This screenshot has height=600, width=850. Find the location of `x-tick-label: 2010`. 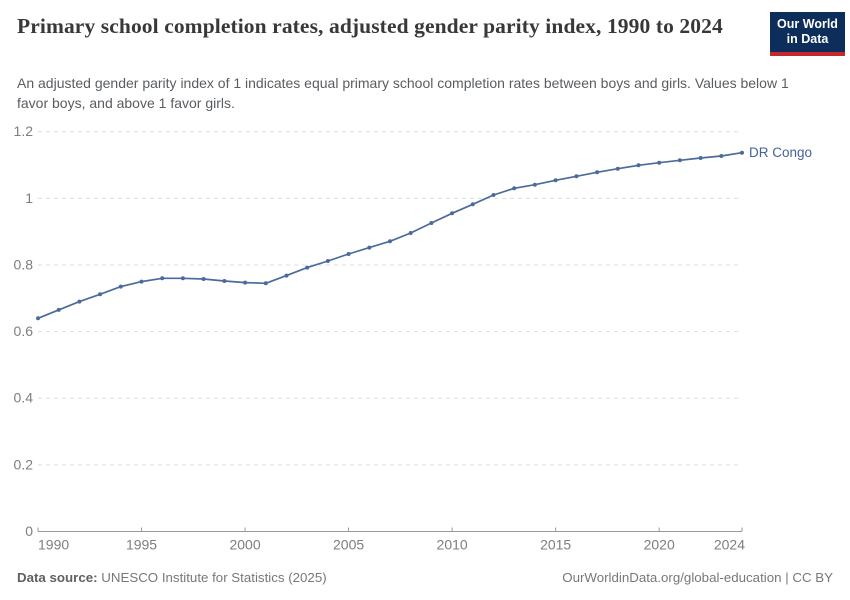

x-tick-label: 2010 is located at coordinates (452, 545).